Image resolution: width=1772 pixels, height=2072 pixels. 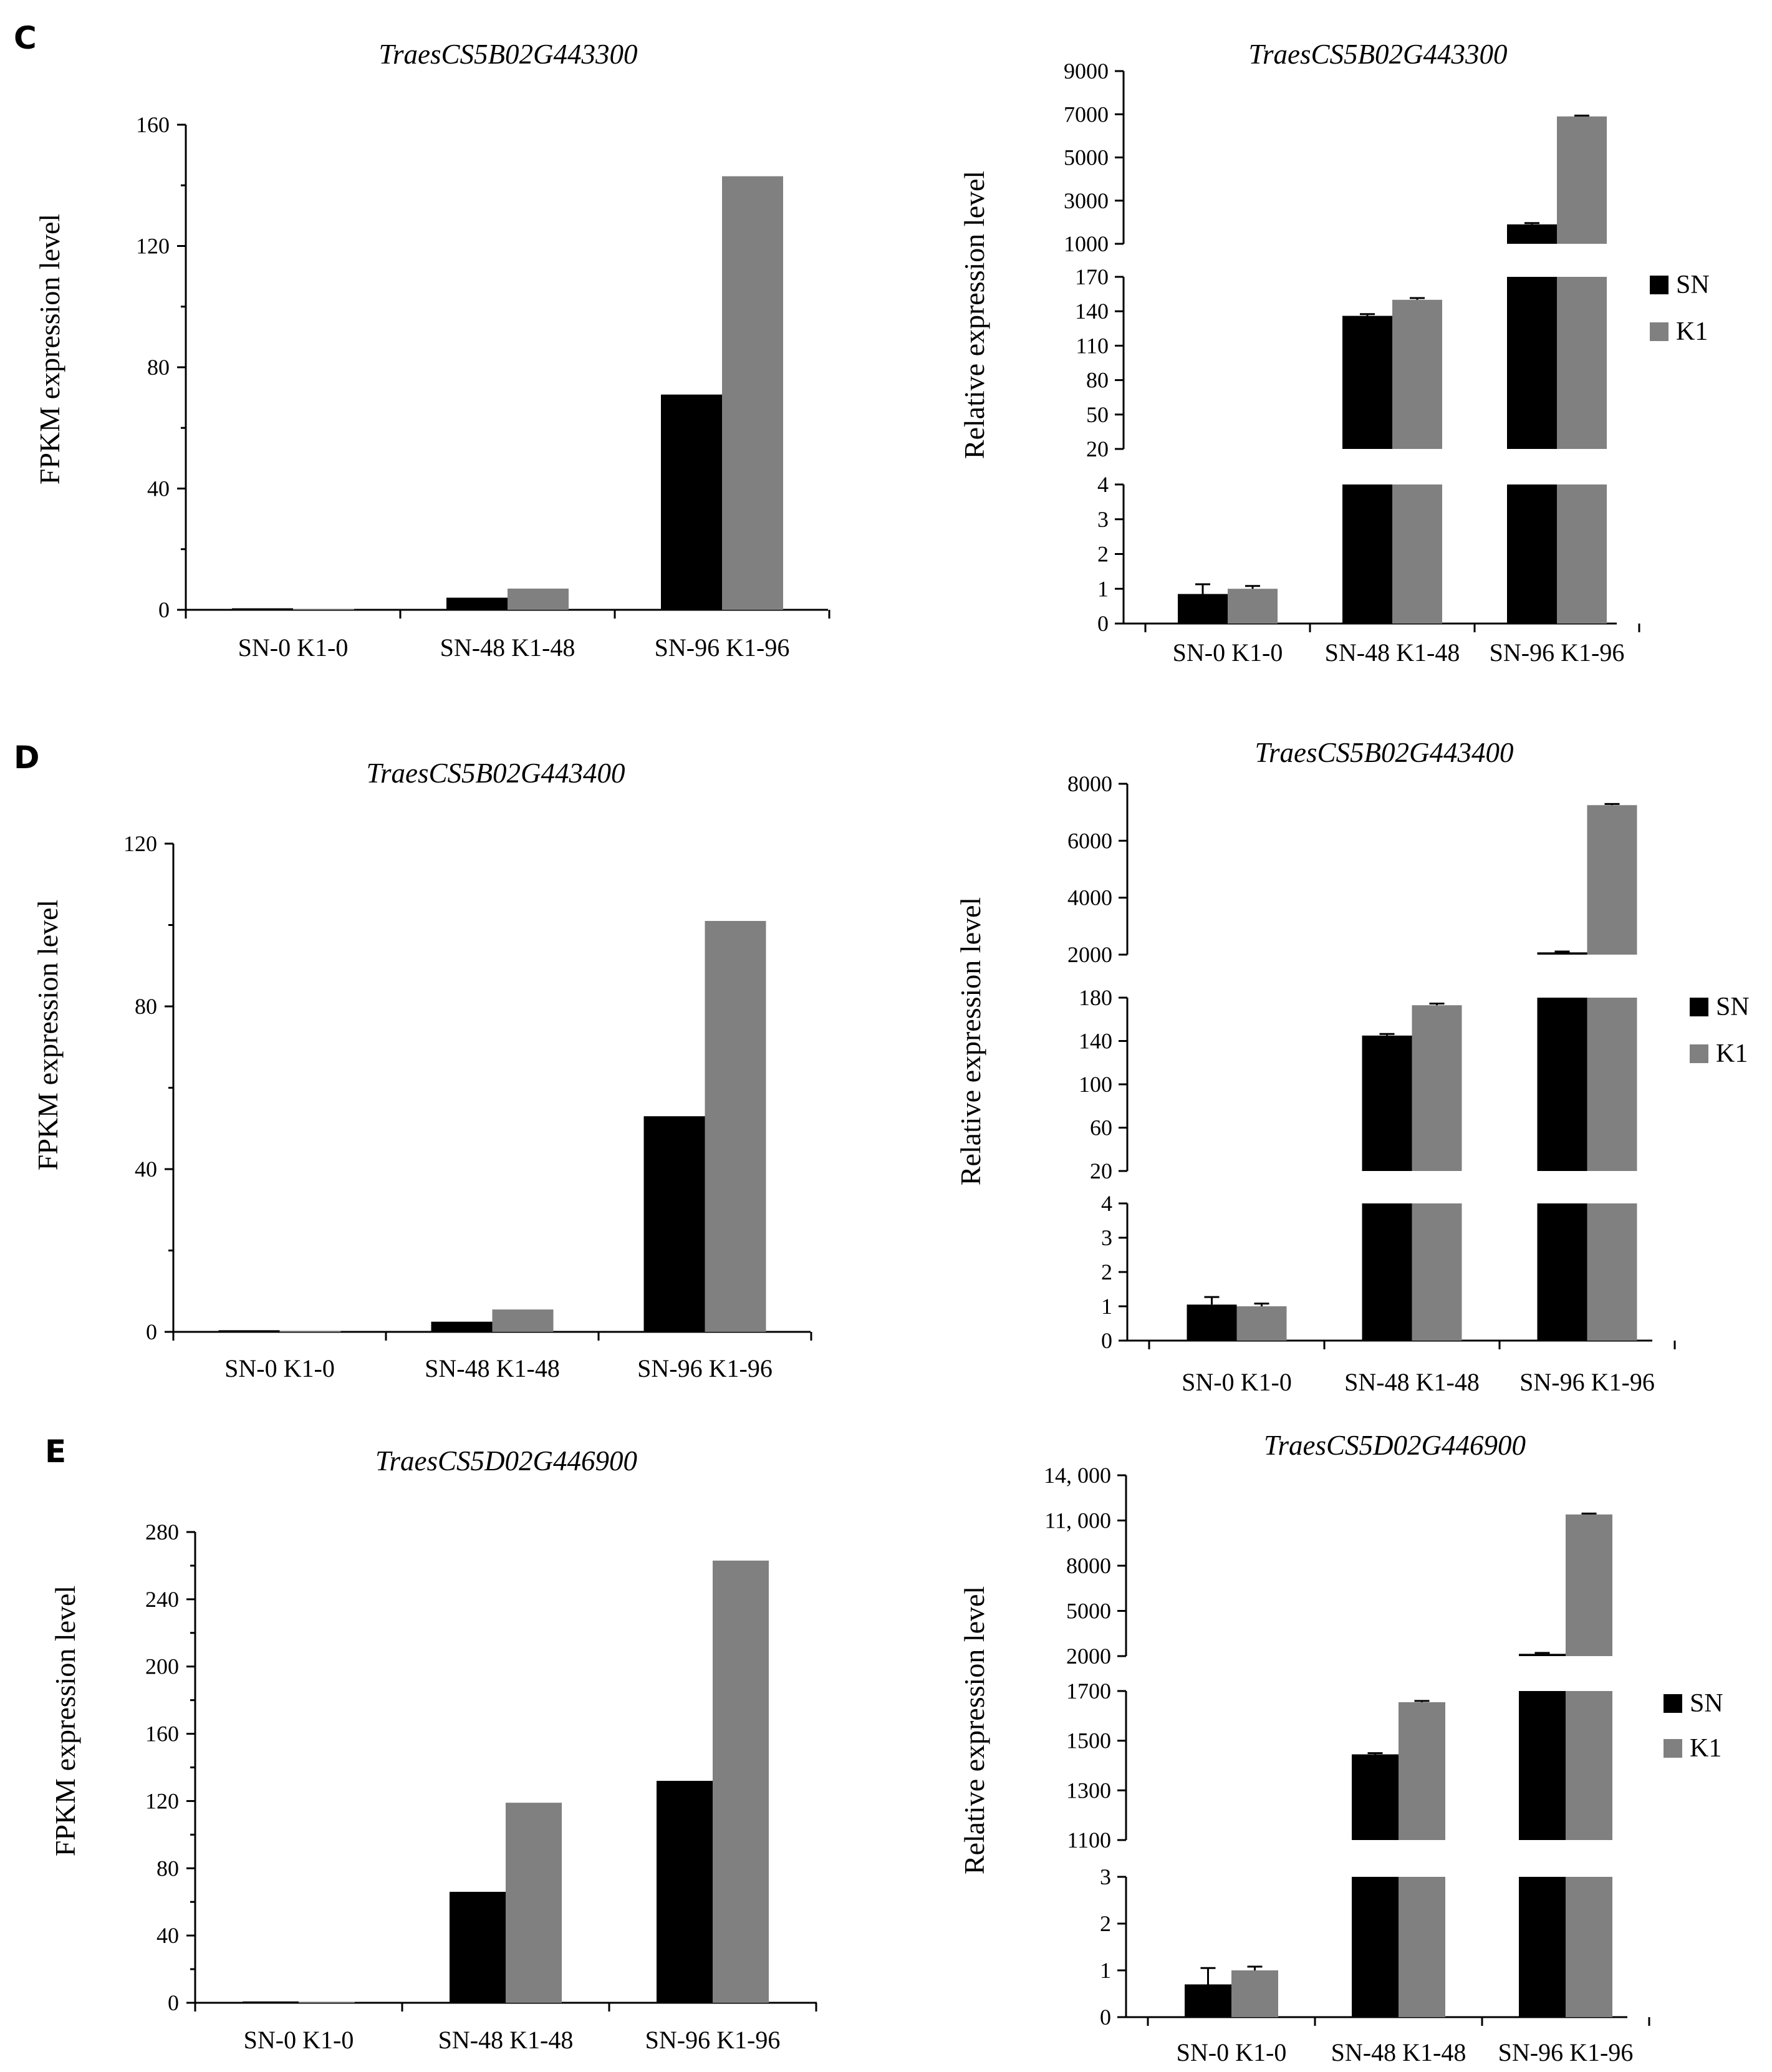 I want to click on y-tick-label: 40, so click(x=158, y=488).